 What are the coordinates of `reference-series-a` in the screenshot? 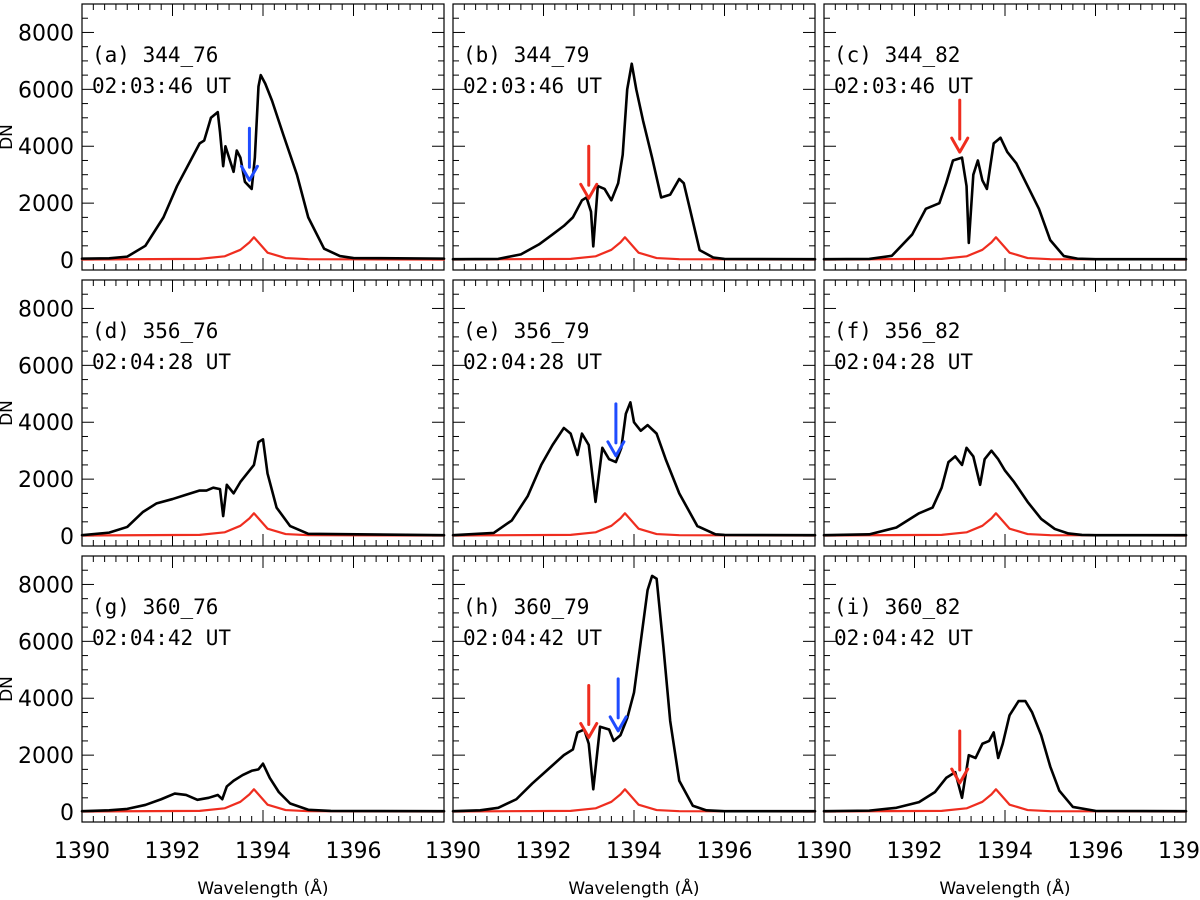 It's located at (263, 248).